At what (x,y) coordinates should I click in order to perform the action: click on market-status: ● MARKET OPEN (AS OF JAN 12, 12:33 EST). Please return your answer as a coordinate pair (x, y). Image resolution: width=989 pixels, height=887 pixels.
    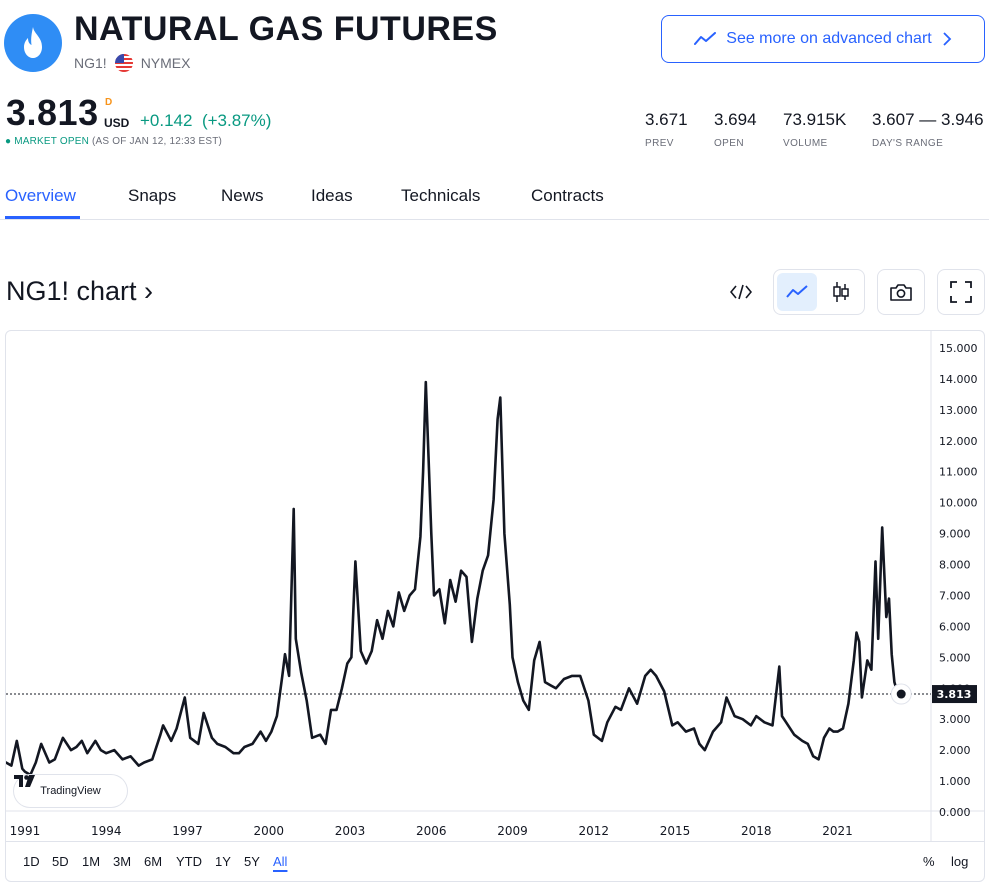
    Looking at the image, I should click on (113, 141).